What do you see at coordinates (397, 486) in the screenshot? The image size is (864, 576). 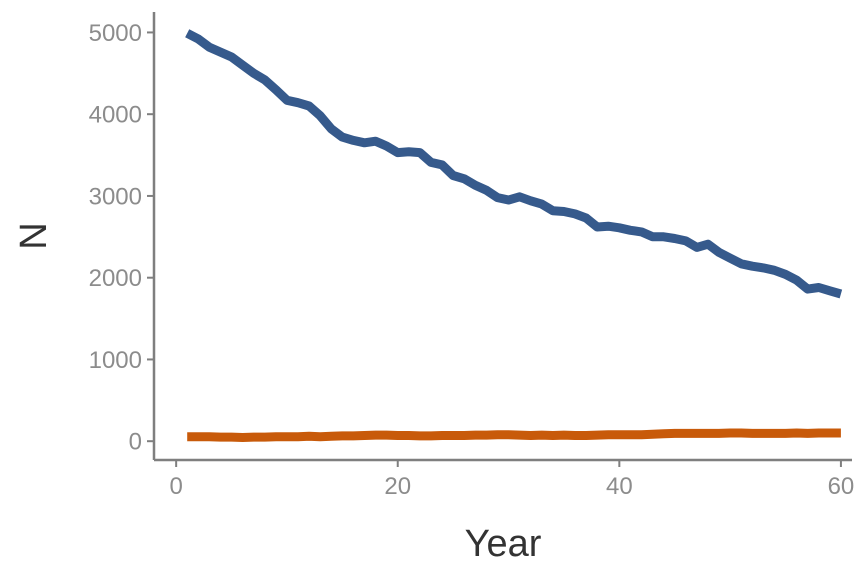 I see `x-tick-label: 20` at bounding box center [397, 486].